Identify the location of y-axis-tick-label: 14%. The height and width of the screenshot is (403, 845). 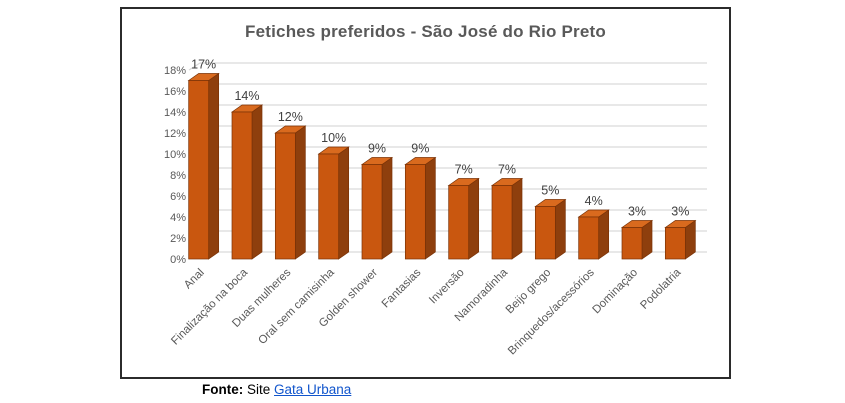
(175, 113).